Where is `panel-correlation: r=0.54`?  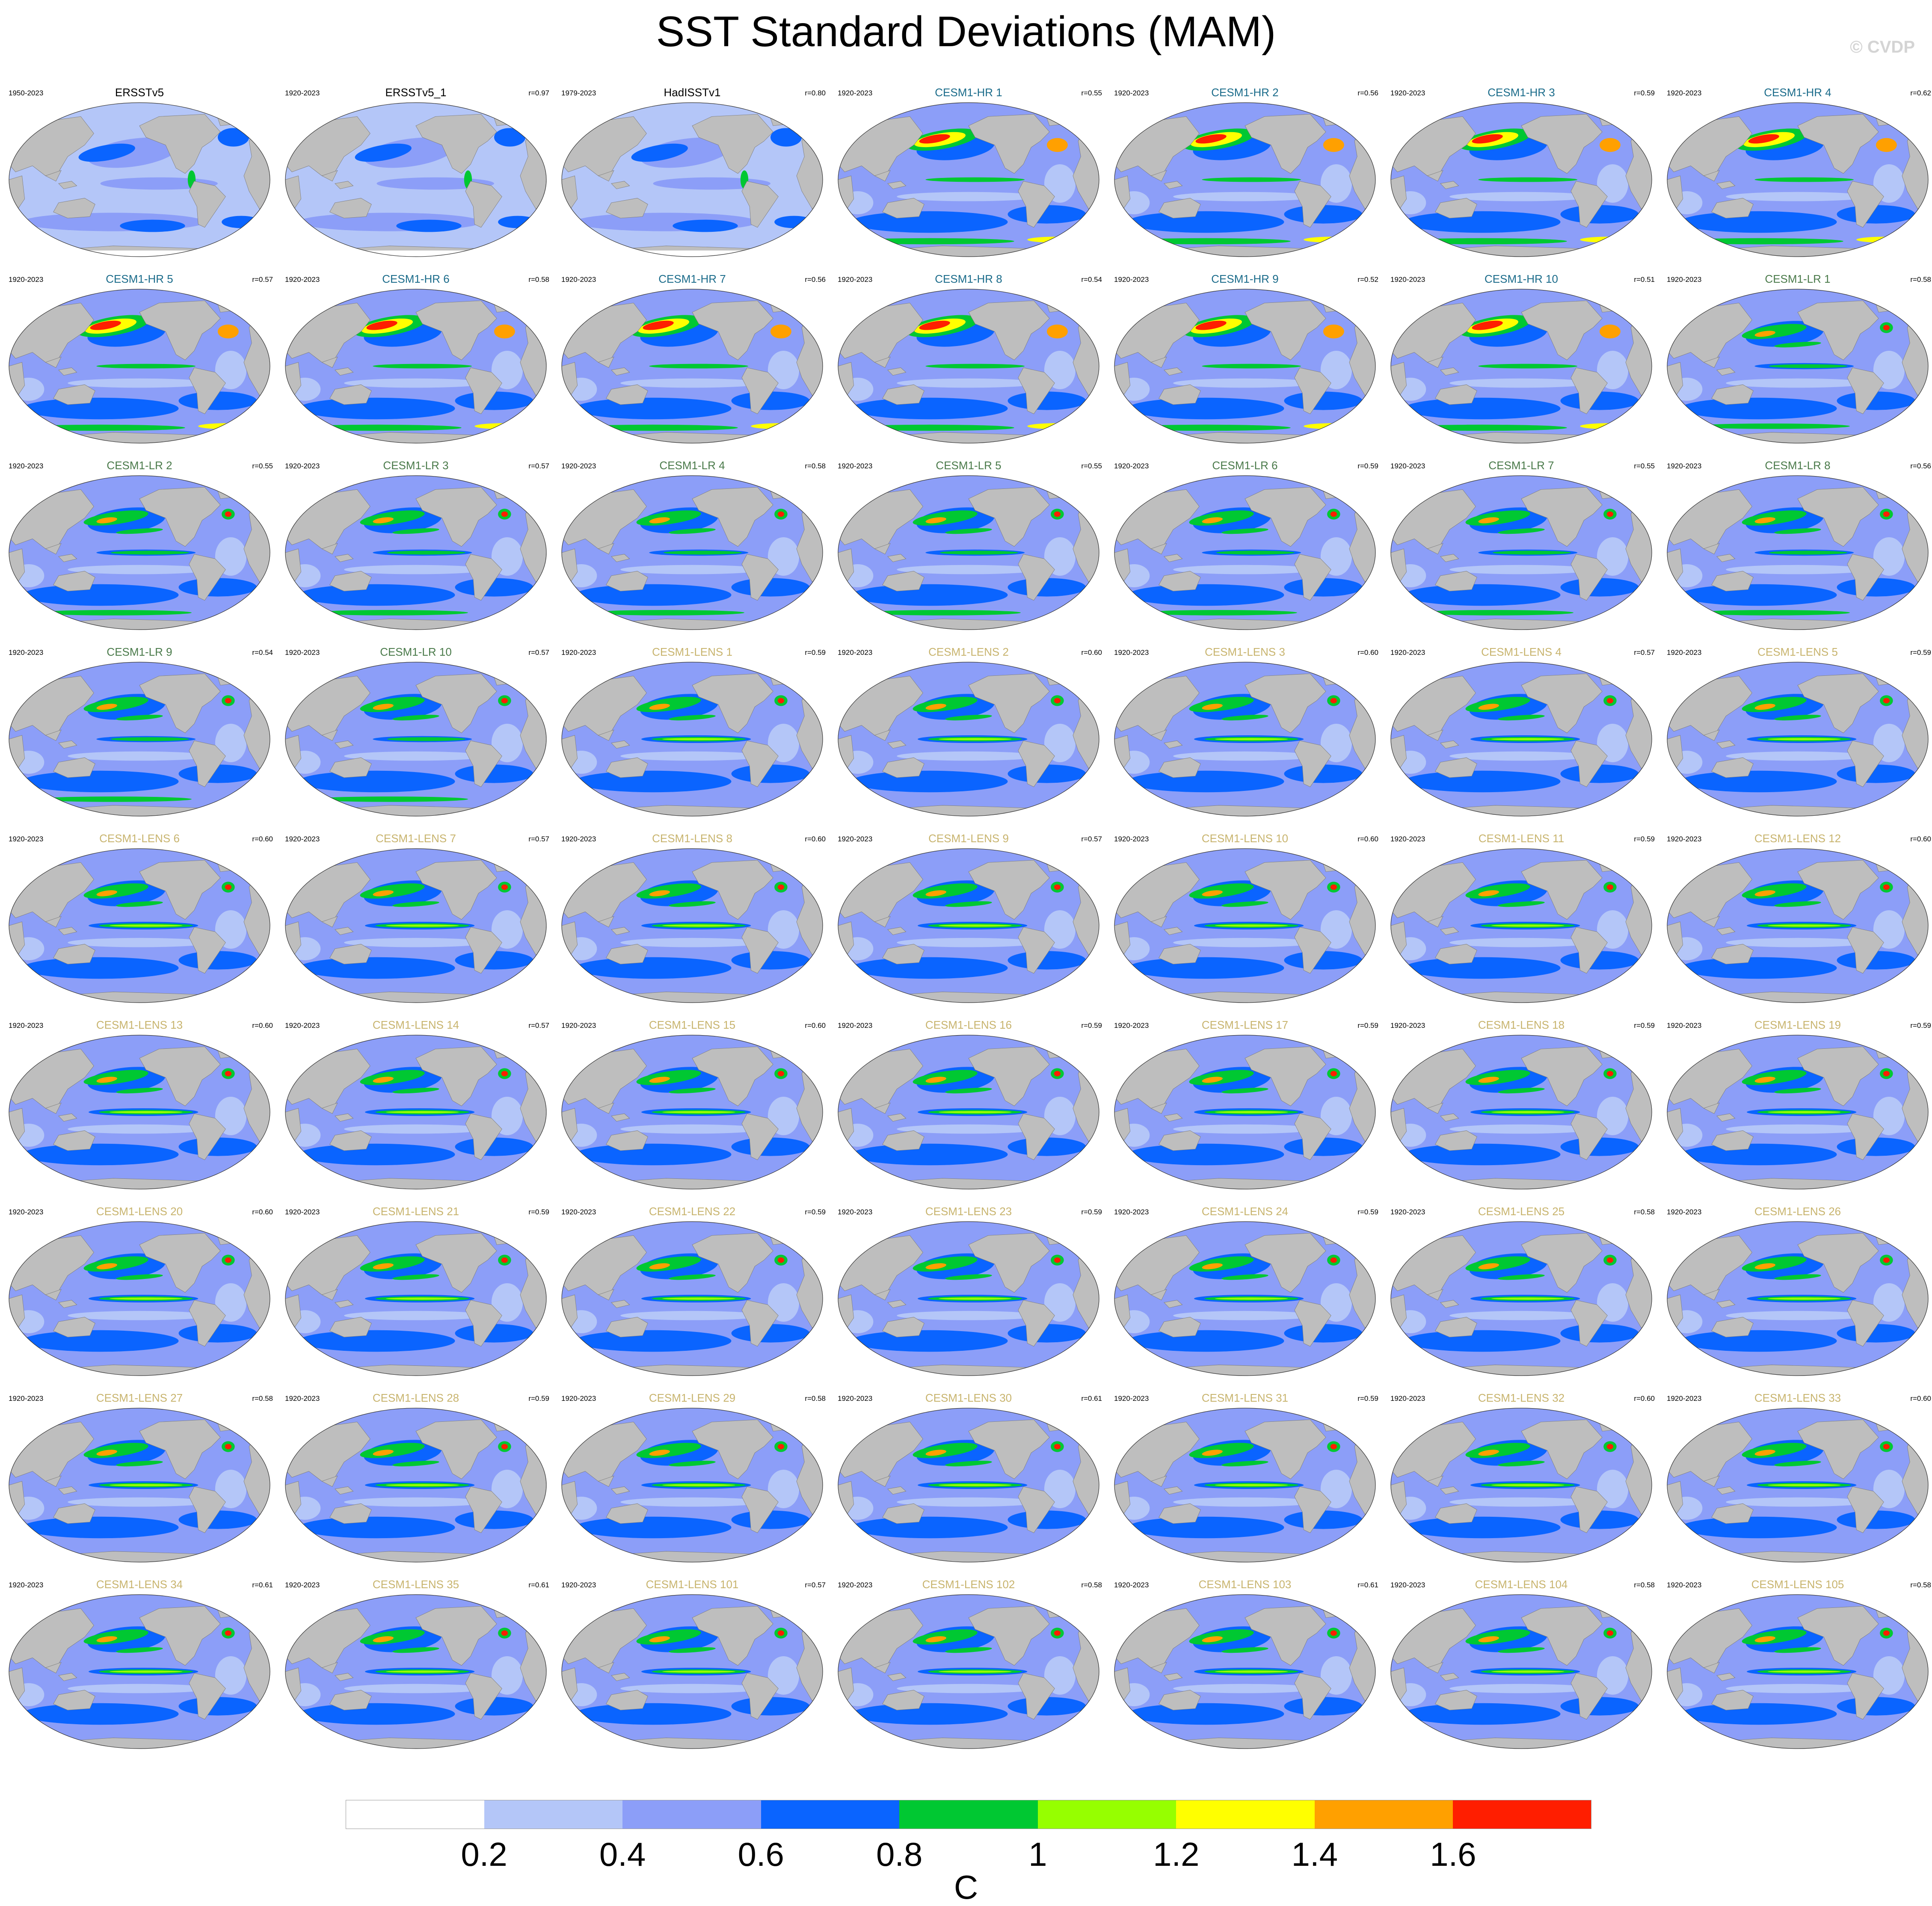
panel-correlation: r=0.54 is located at coordinates (262, 652).